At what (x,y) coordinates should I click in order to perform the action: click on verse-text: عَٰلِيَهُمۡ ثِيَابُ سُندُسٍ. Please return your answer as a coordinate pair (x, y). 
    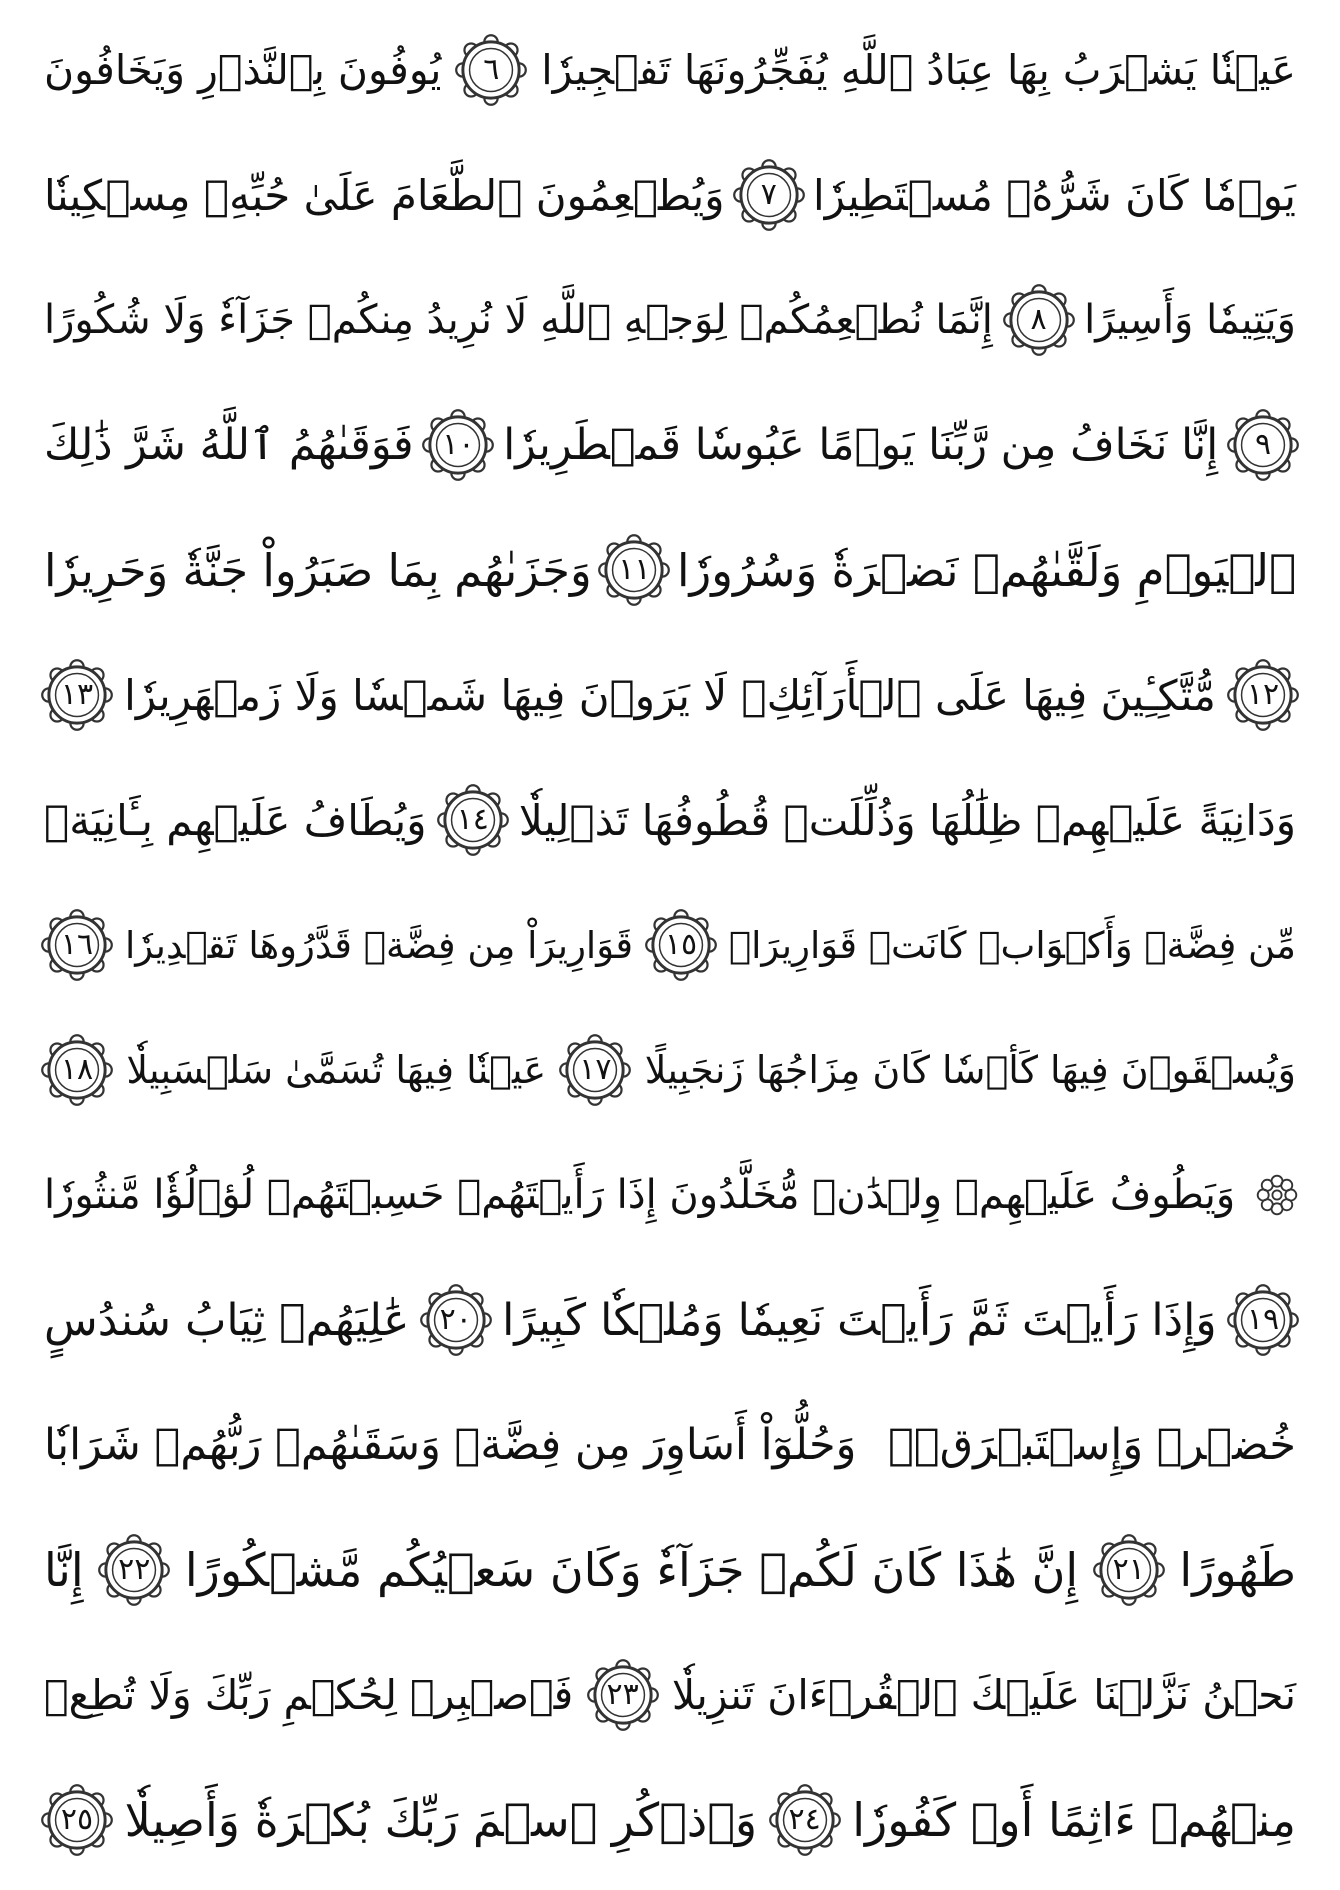
    Looking at the image, I should click on (227, 1320).